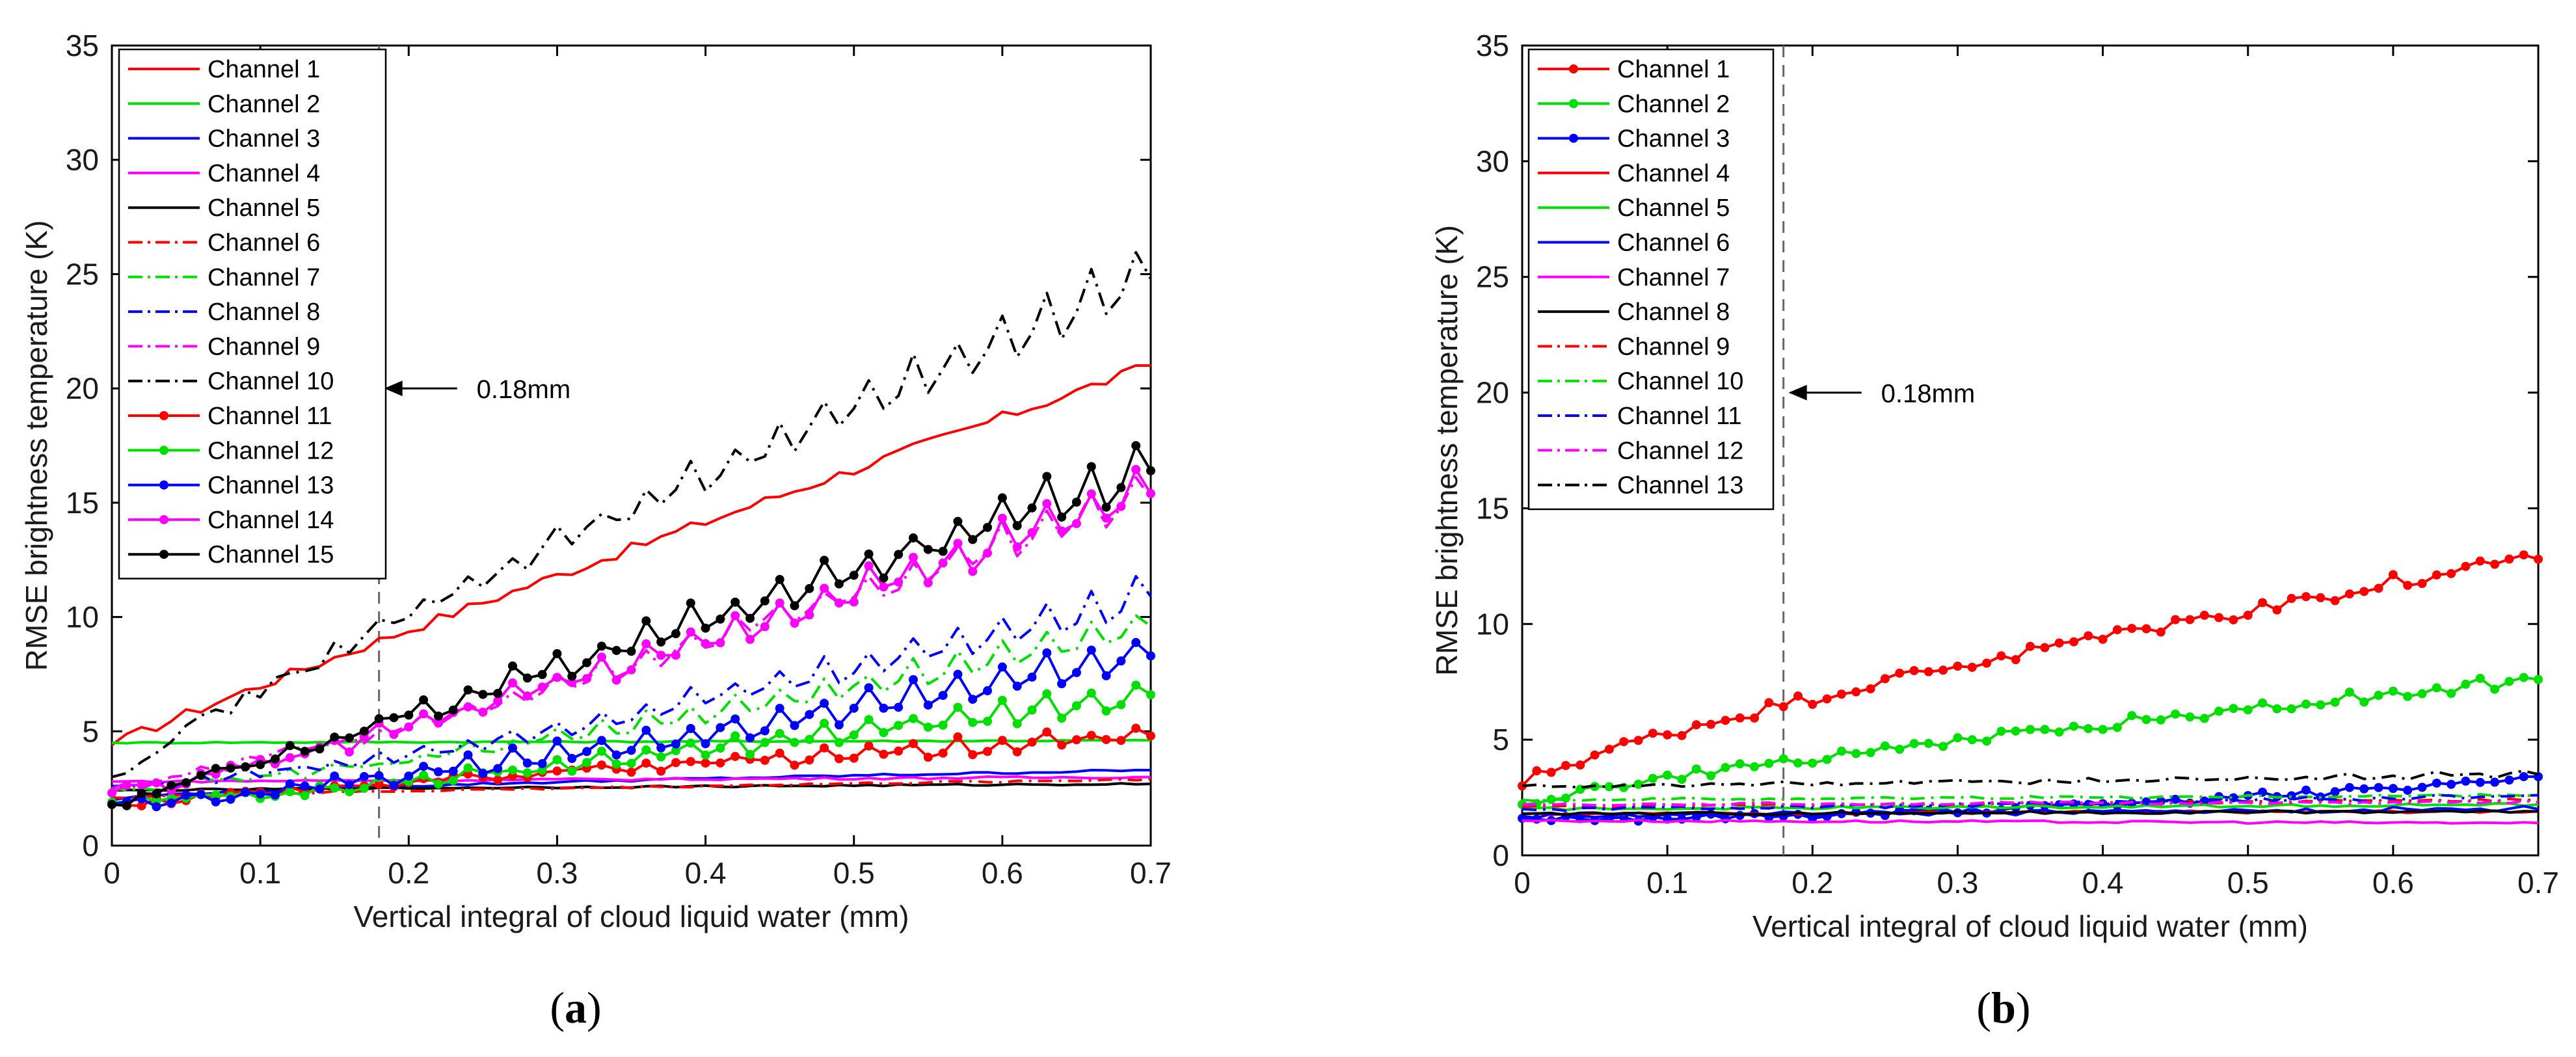 This screenshot has width=2576, height=1057. I want to click on x-tick-label: 0.5, so click(854, 873).